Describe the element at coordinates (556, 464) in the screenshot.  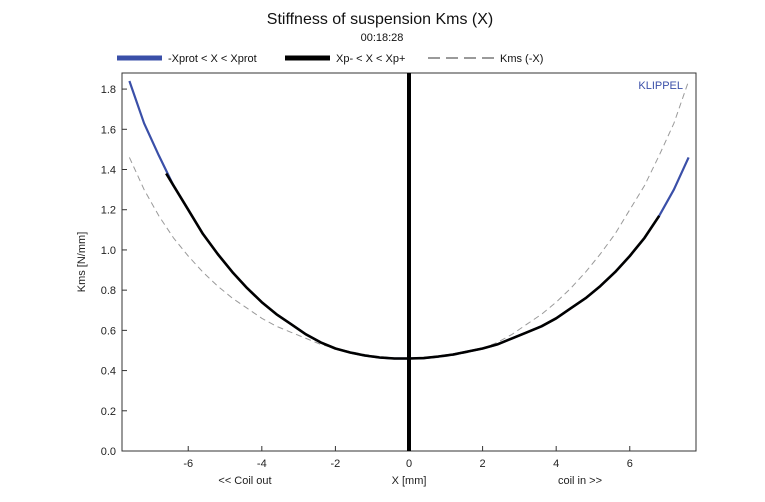
I see `x-tick-label: 4` at that location.